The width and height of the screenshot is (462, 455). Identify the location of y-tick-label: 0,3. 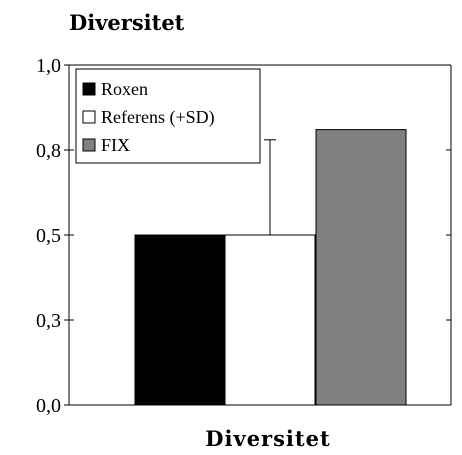
(48, 321).